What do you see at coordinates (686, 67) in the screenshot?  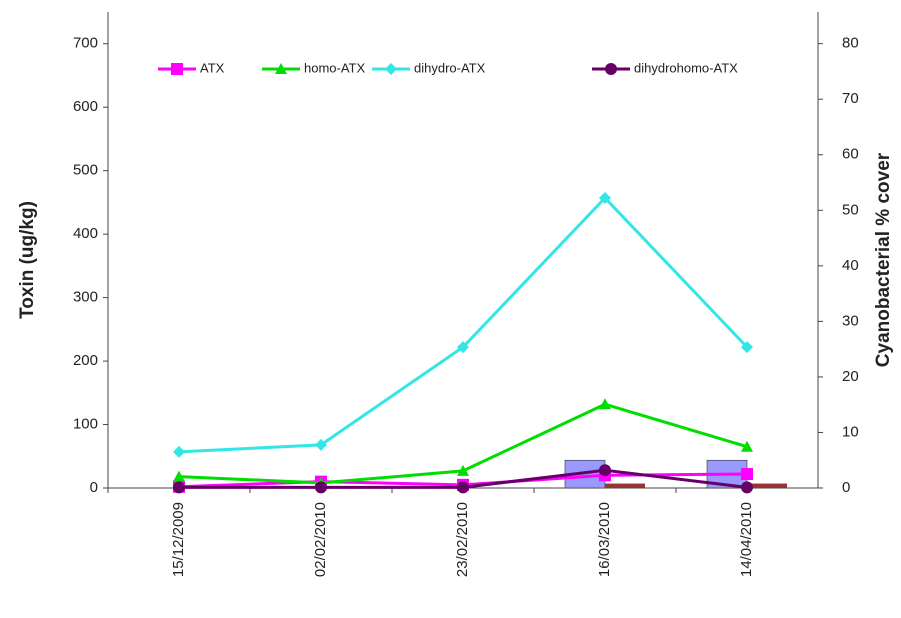 I see `legend-text: dihydrohomo-ATX` at bounding box center [686, 67].